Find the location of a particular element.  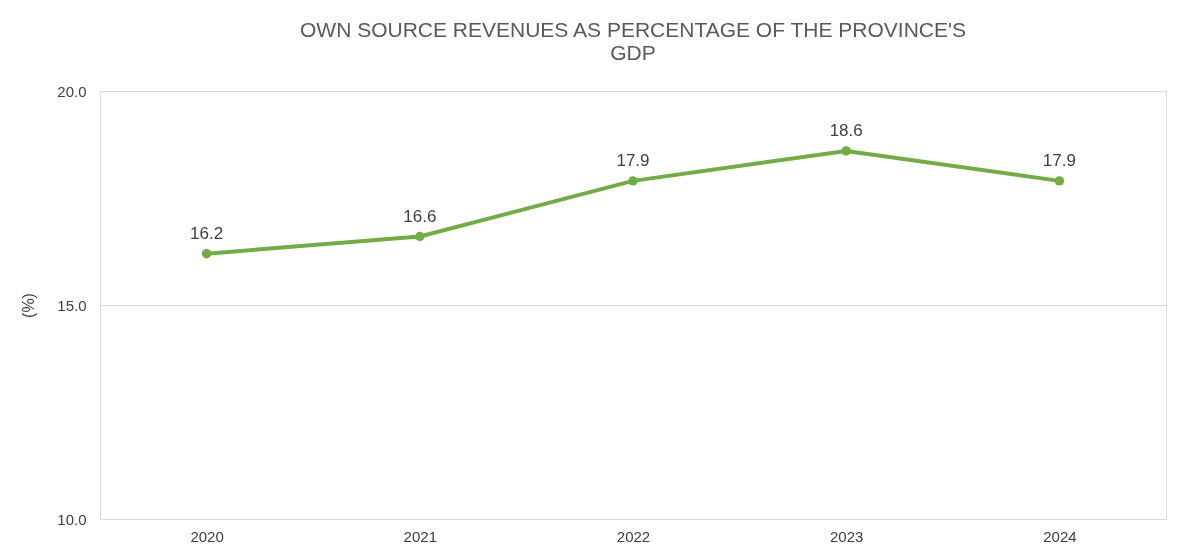

data-label: 16.2 is located at coordinates (207, 233).